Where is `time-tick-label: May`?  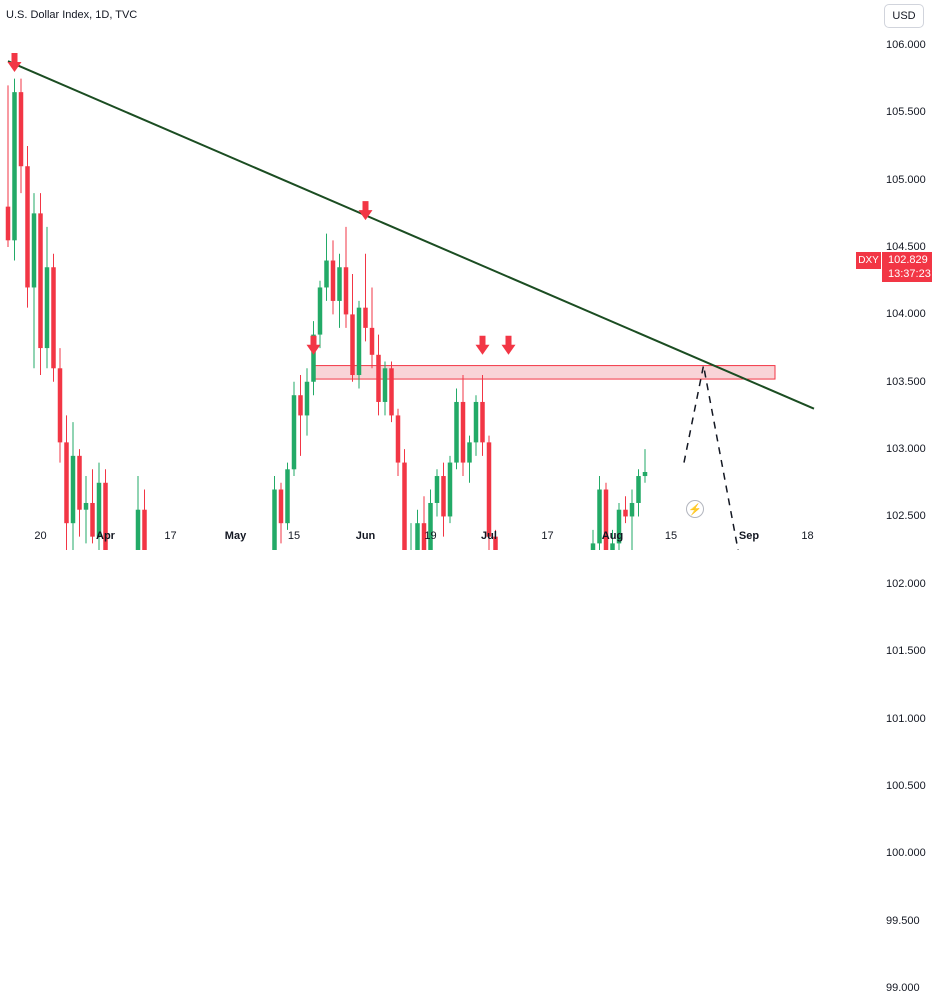 time-tick-label: May is located at coordinates (235, 536).